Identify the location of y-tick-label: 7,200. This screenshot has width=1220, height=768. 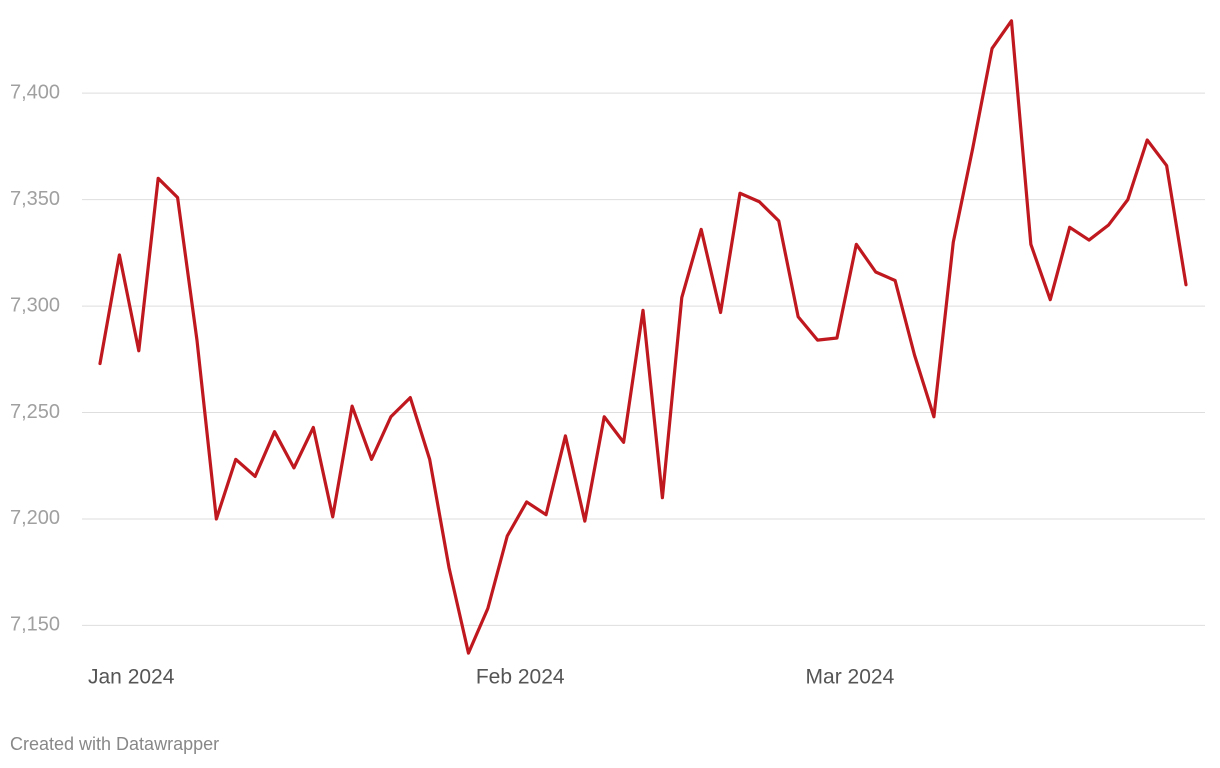
(35, 518).